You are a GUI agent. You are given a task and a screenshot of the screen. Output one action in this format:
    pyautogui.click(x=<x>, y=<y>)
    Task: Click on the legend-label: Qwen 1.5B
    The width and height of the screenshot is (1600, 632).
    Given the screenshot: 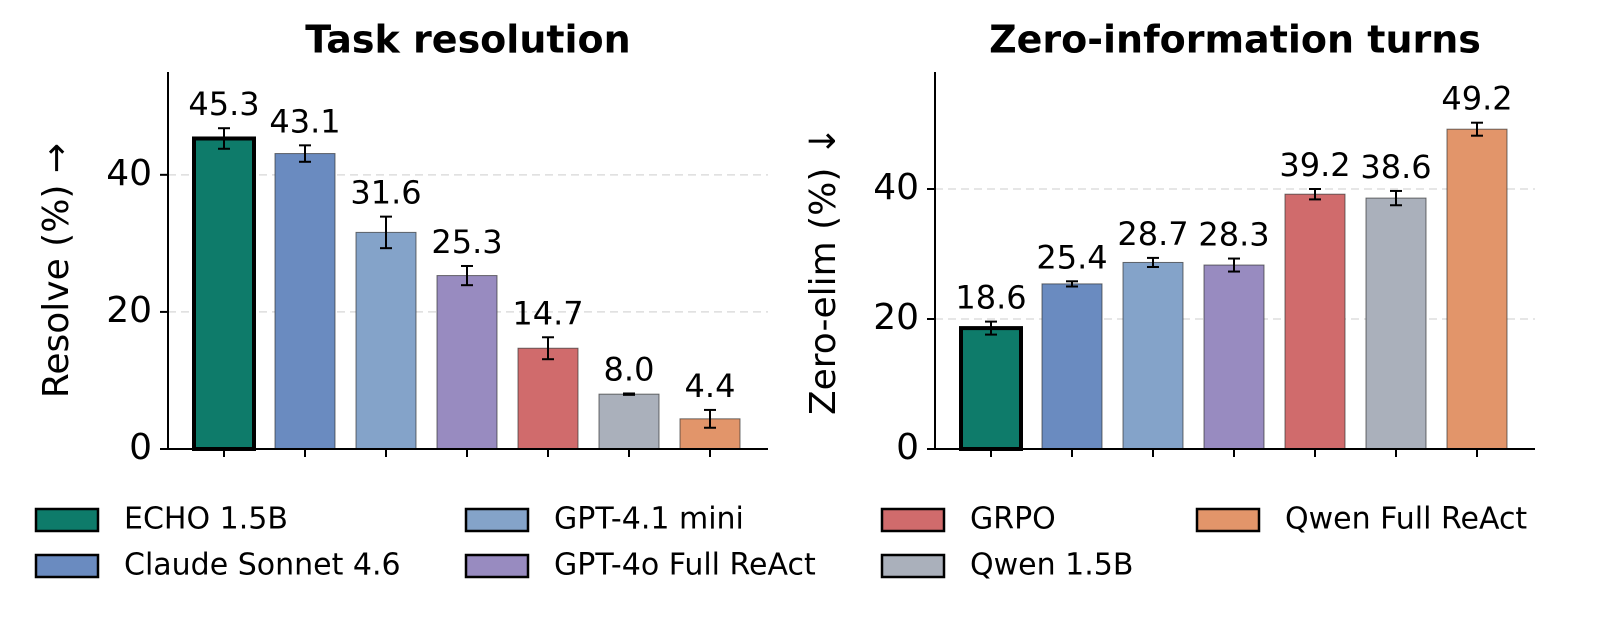 What is the action you would take?
    pyautogui.click(x=1051, y=565)
    